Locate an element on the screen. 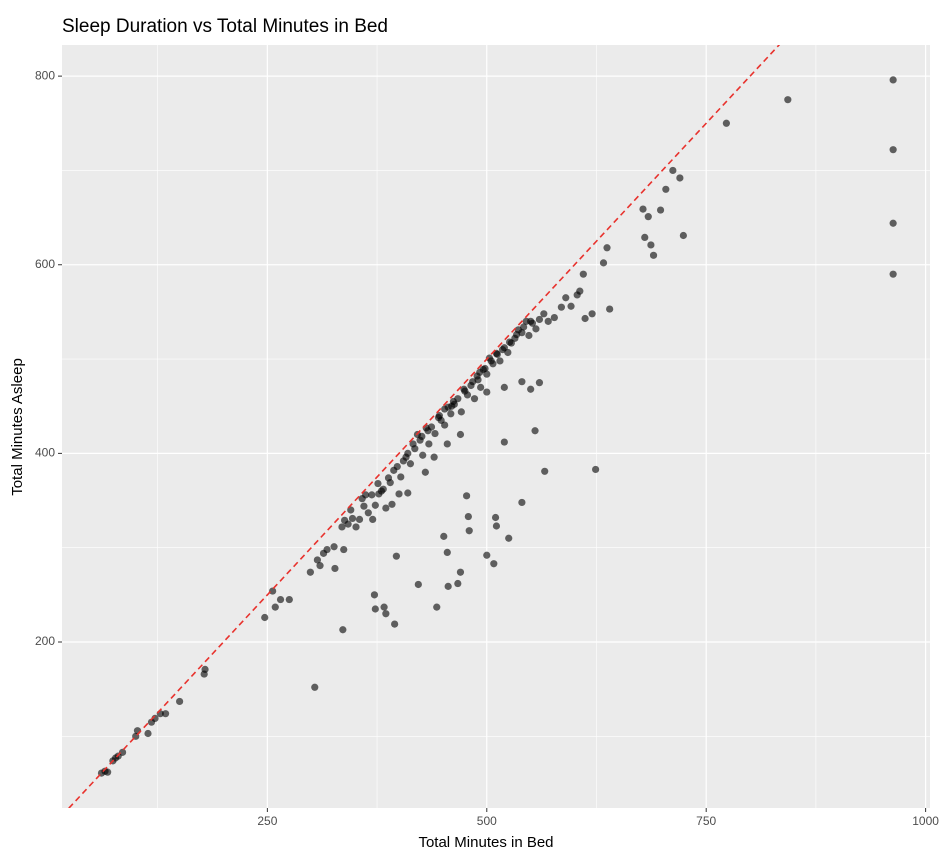  x-tick-label: 500 is located at coordinates (487, 821).